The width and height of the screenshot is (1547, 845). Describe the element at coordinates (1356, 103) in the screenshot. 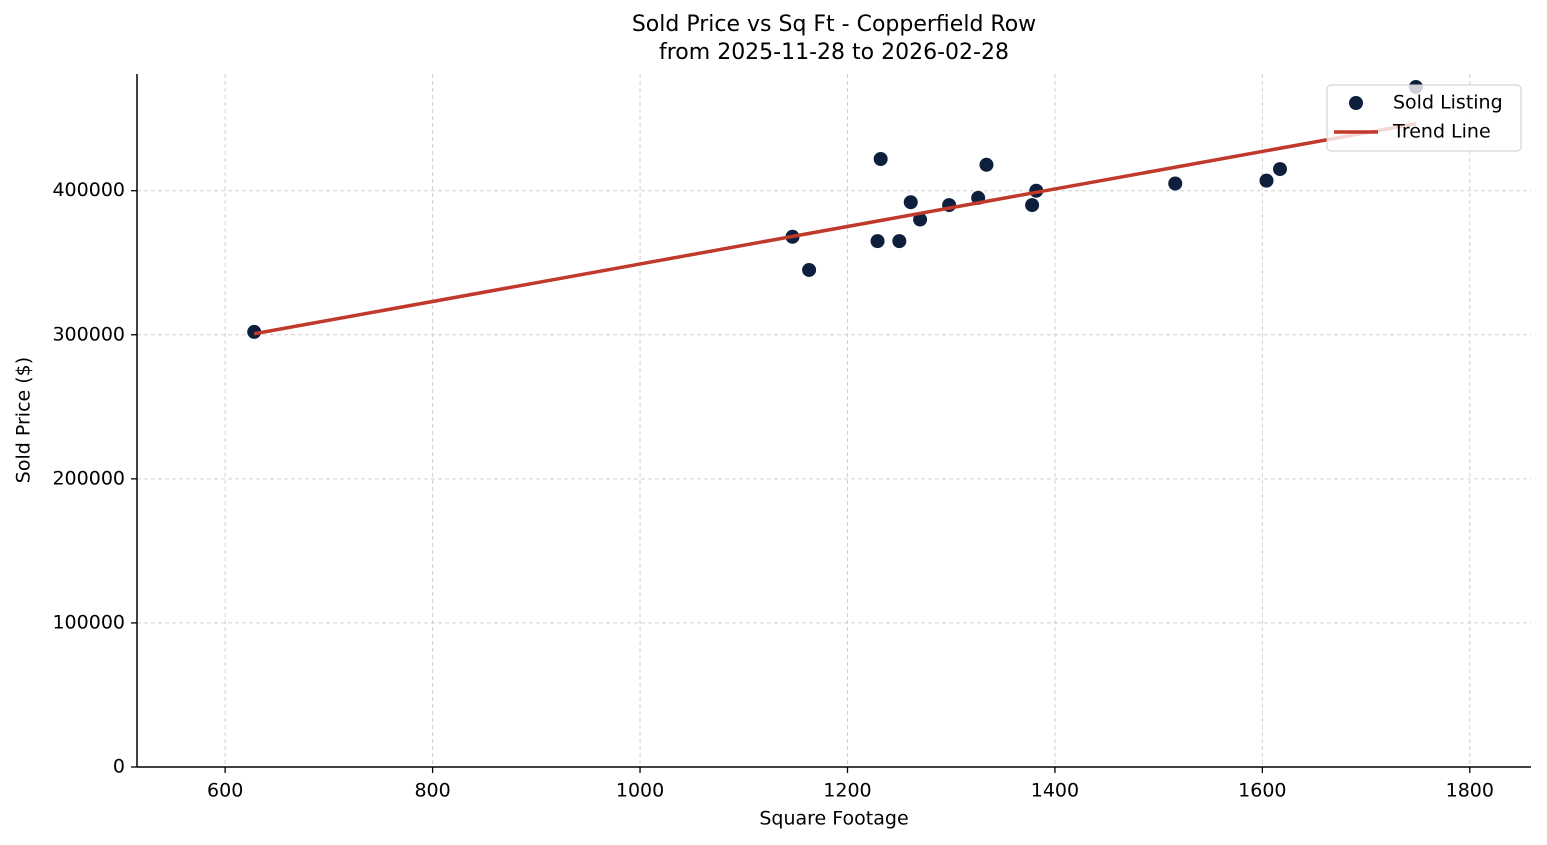

I see `legend-swatch` at that location.